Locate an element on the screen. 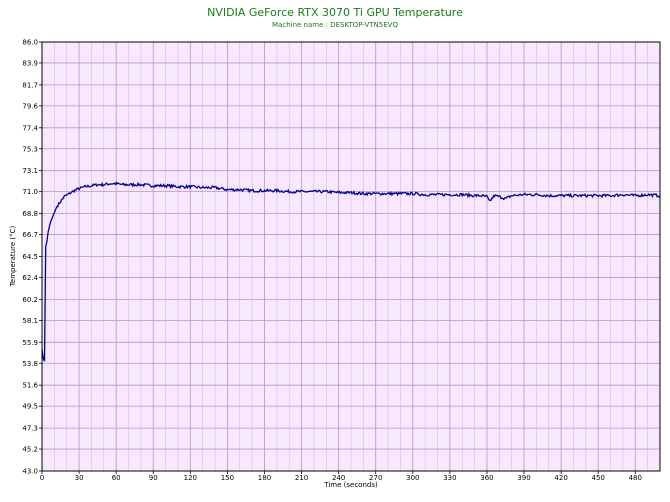  x-tick-label: 60 is located at coordinates (116, 478).